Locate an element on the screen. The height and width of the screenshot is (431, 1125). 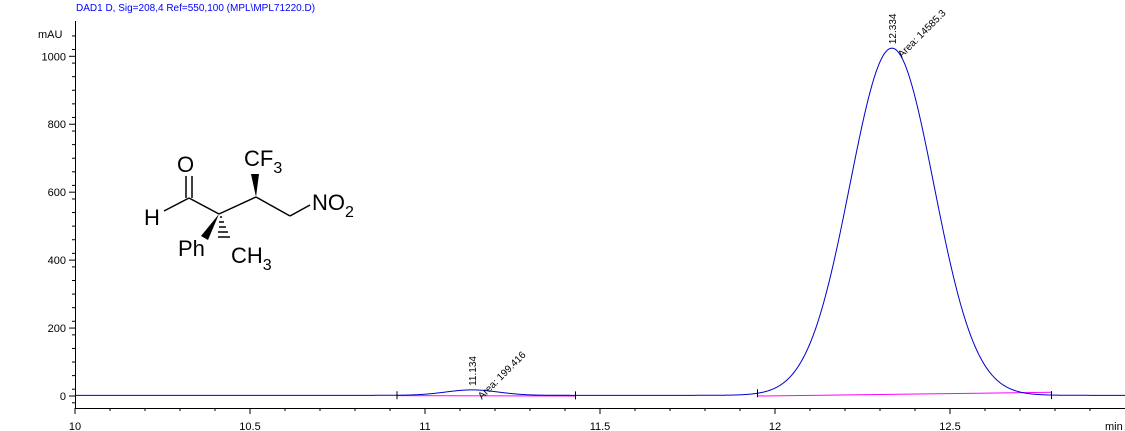
label-phenyl: Ph is located at coordinates (191, 248).